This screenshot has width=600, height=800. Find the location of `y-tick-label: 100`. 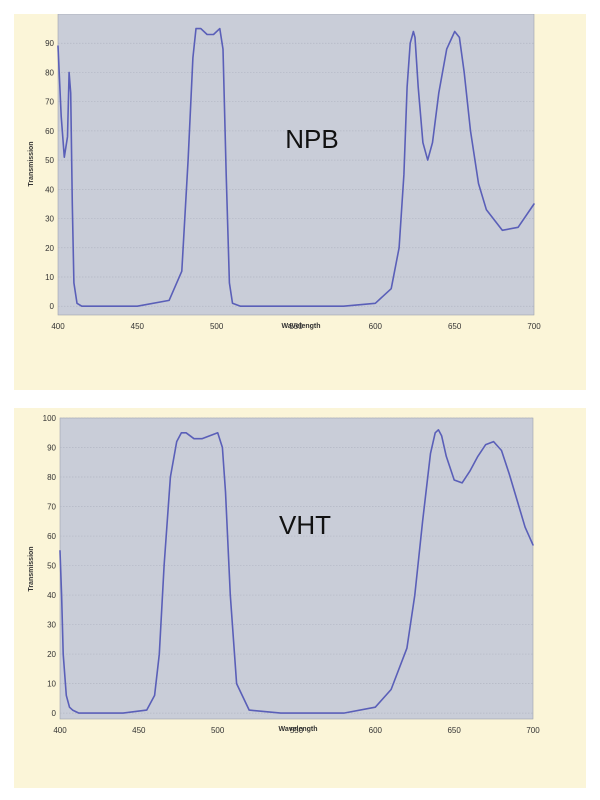

y-tick-label: 100 is located at coordinates (50, 418).